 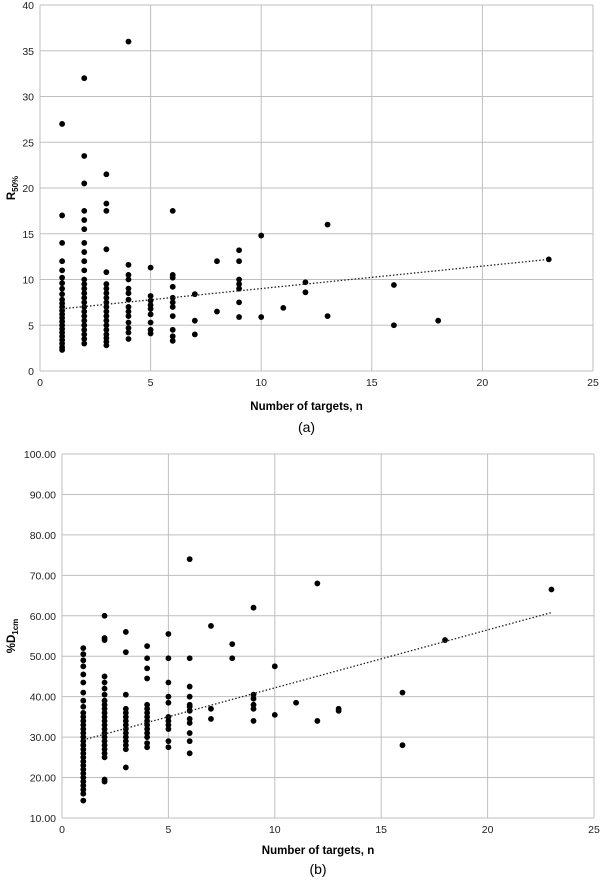 What do you see at coordinates (31, 326) in the screenshot?
I see `y-tick-label: 5` at bounding box center [31, 326].